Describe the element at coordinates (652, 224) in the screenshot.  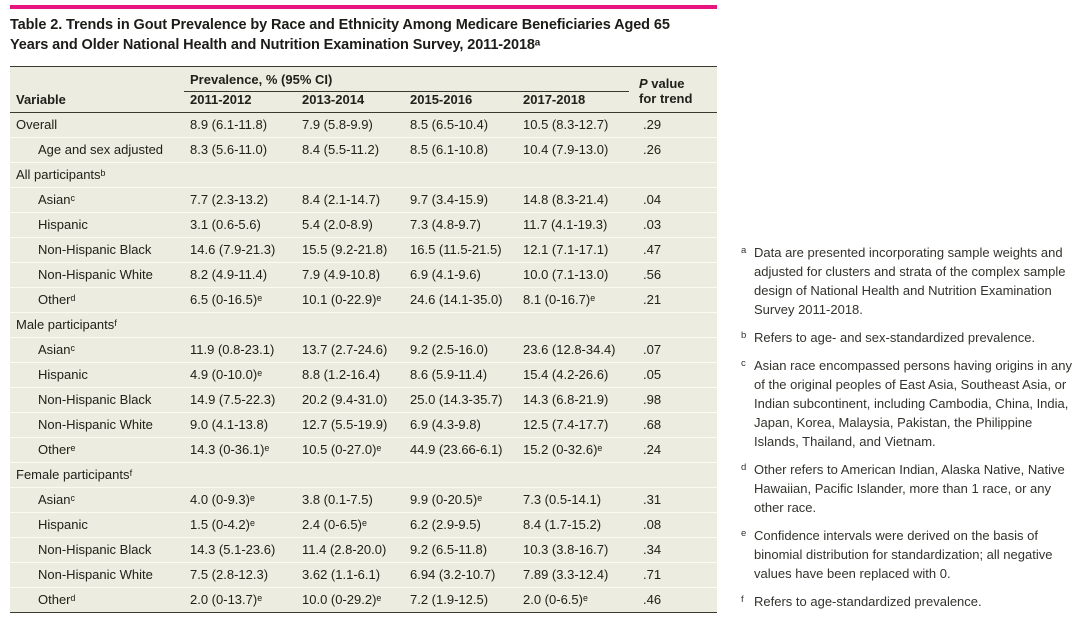
I see `p-value-cell: .03` at that location.